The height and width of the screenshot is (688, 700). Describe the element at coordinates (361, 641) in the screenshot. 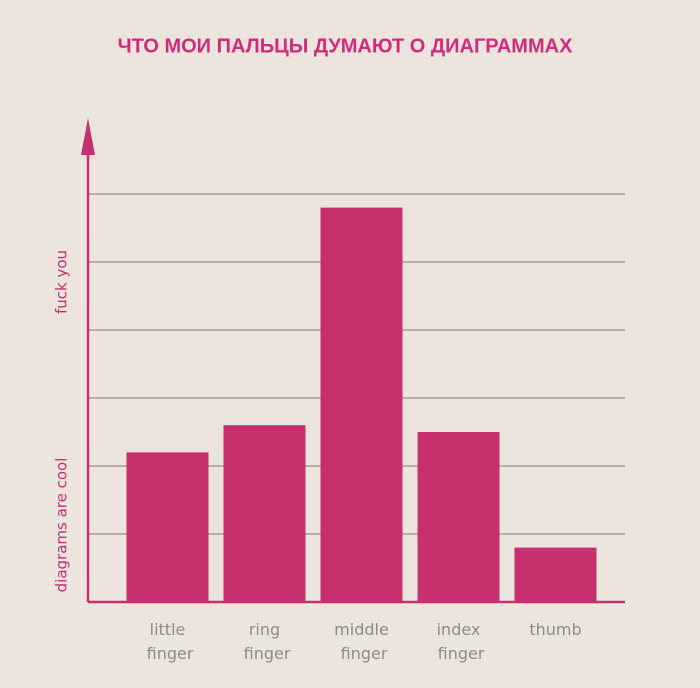

I see `x-tick-label: middle finger` at that location.